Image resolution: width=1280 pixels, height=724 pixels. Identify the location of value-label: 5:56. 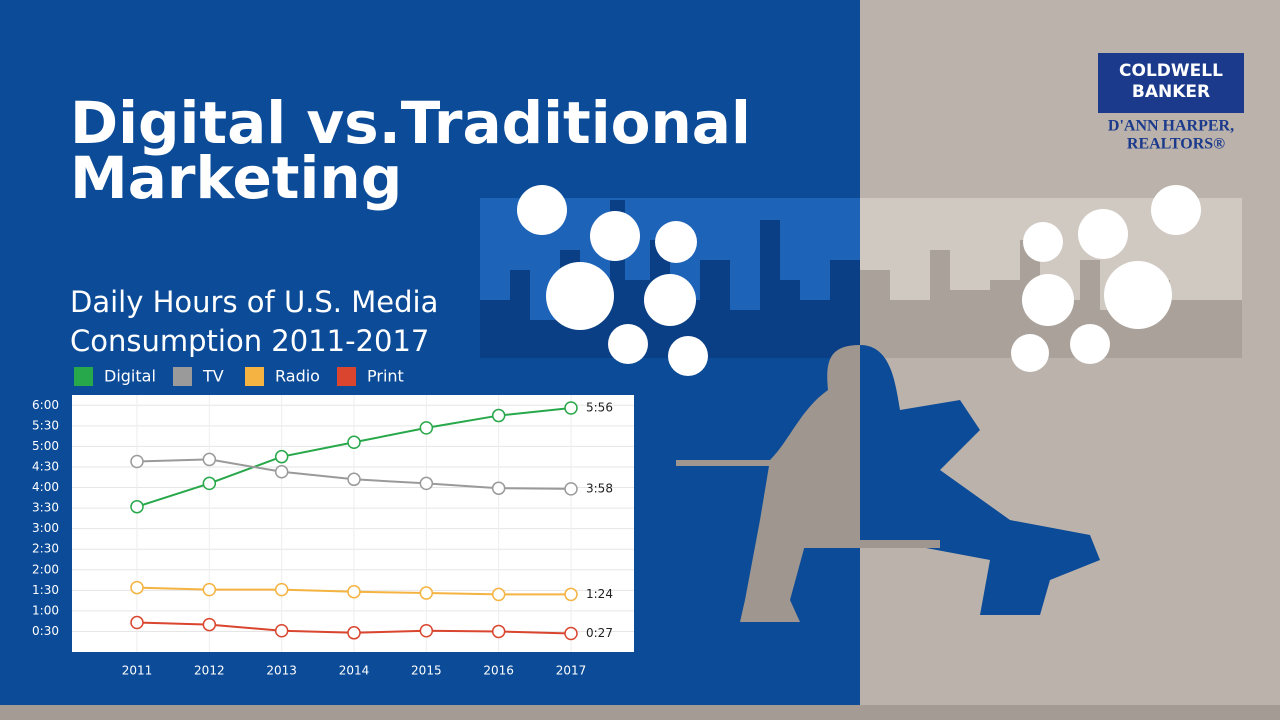
(599, 408).